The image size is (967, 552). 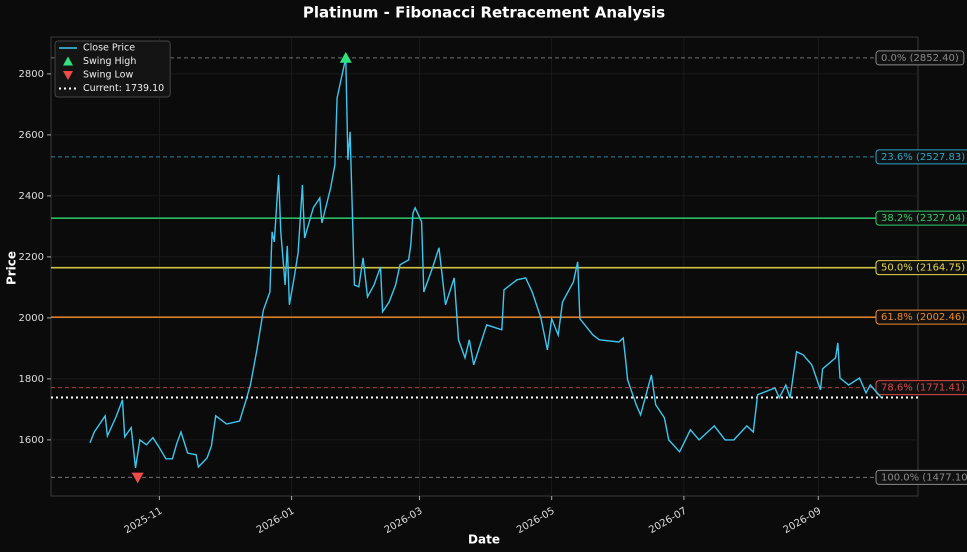 I want to click on fib-label: 0.0% (2852.40), so click(x=920, y=58).